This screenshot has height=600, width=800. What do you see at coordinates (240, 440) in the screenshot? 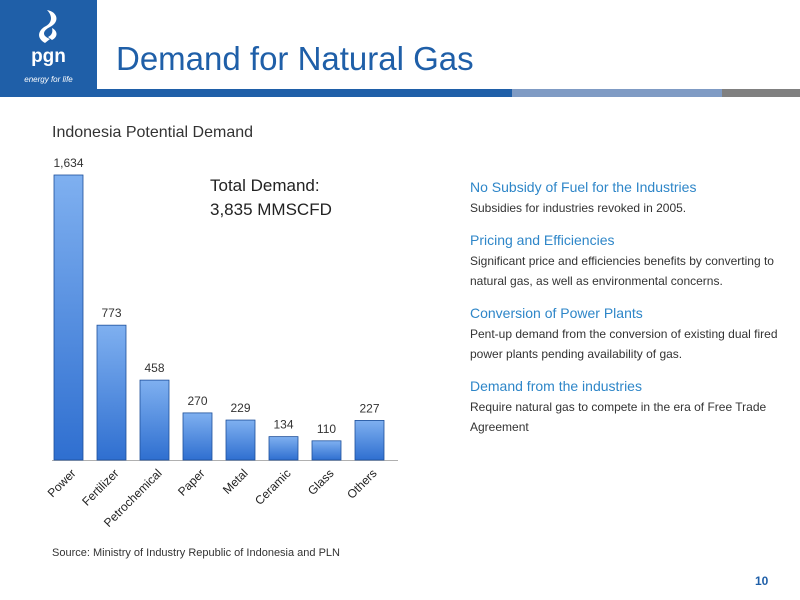
I see `bar-metal` at bounding box center [240, 440].